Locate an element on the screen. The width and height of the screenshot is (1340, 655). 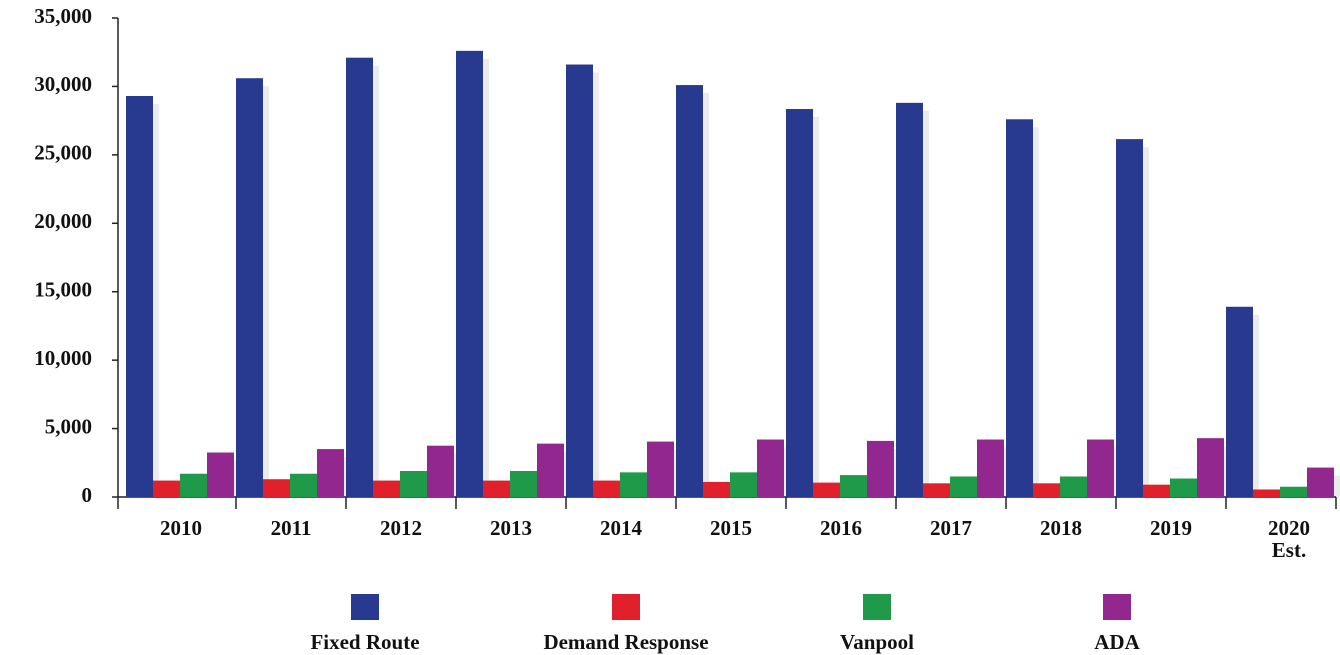
x-tick-label: 2014 is located at coordinates (621, 528).